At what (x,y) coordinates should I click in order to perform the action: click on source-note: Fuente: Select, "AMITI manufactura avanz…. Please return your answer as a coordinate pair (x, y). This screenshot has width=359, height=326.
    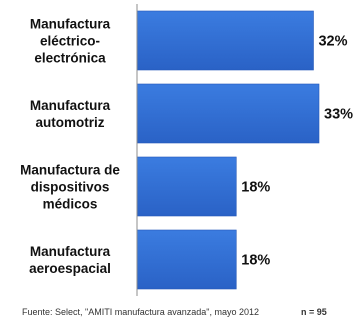
    Looking at the image, I should click on (141, 312).